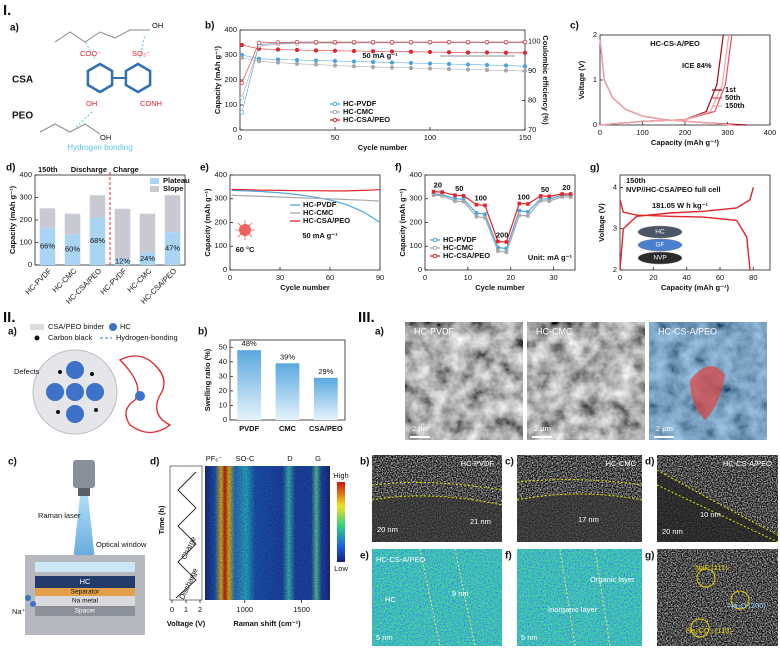  I want to click on stack-layer, so click(660, 245).